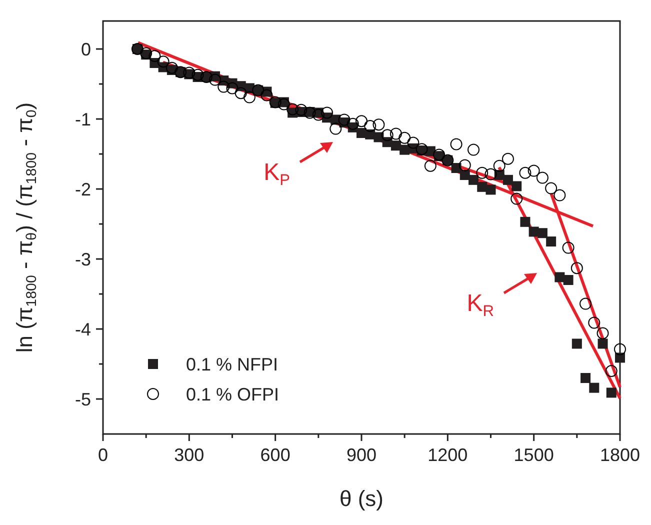  Describe the element at coordinates (103, 455) in the screenshot. I see `x-tick-label: 0` at that location.